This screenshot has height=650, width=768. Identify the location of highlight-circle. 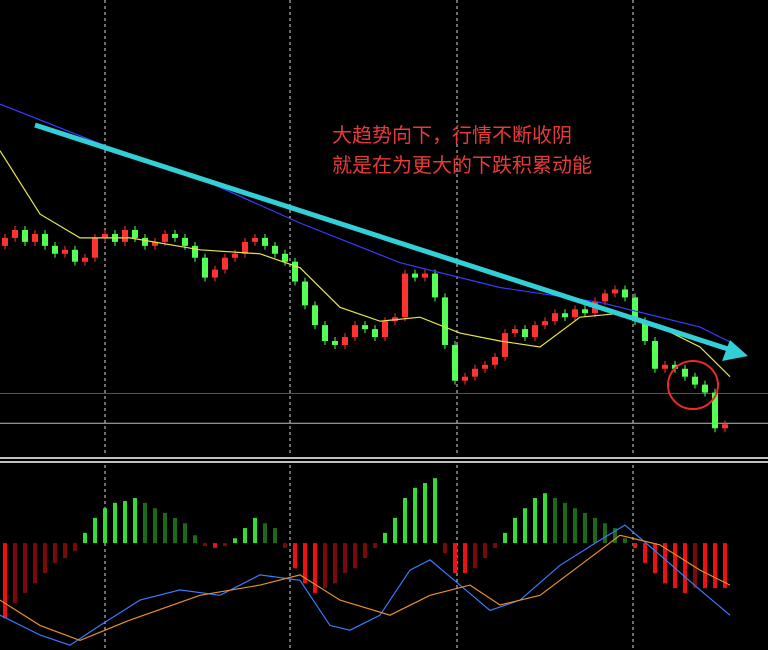
(693, 385).